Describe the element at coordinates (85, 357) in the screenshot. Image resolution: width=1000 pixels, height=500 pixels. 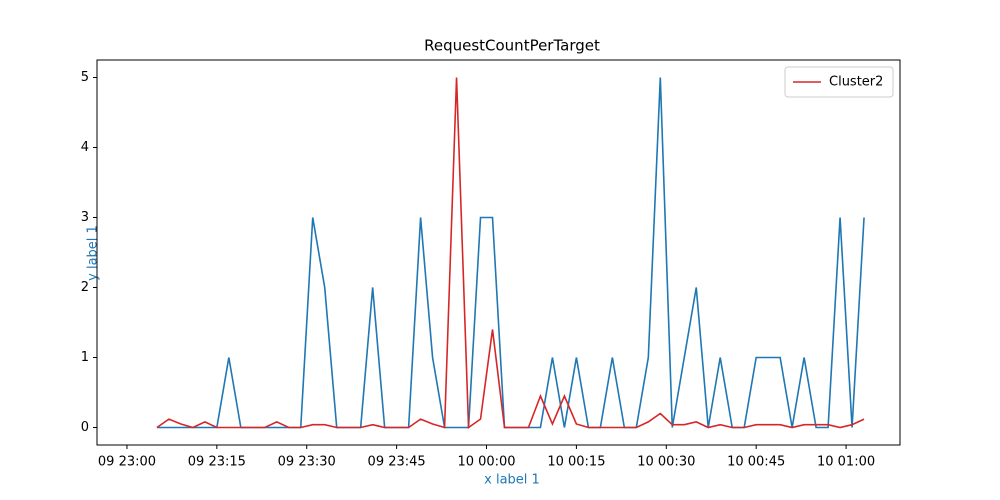
I see `y-tick-label: 1` at that location.